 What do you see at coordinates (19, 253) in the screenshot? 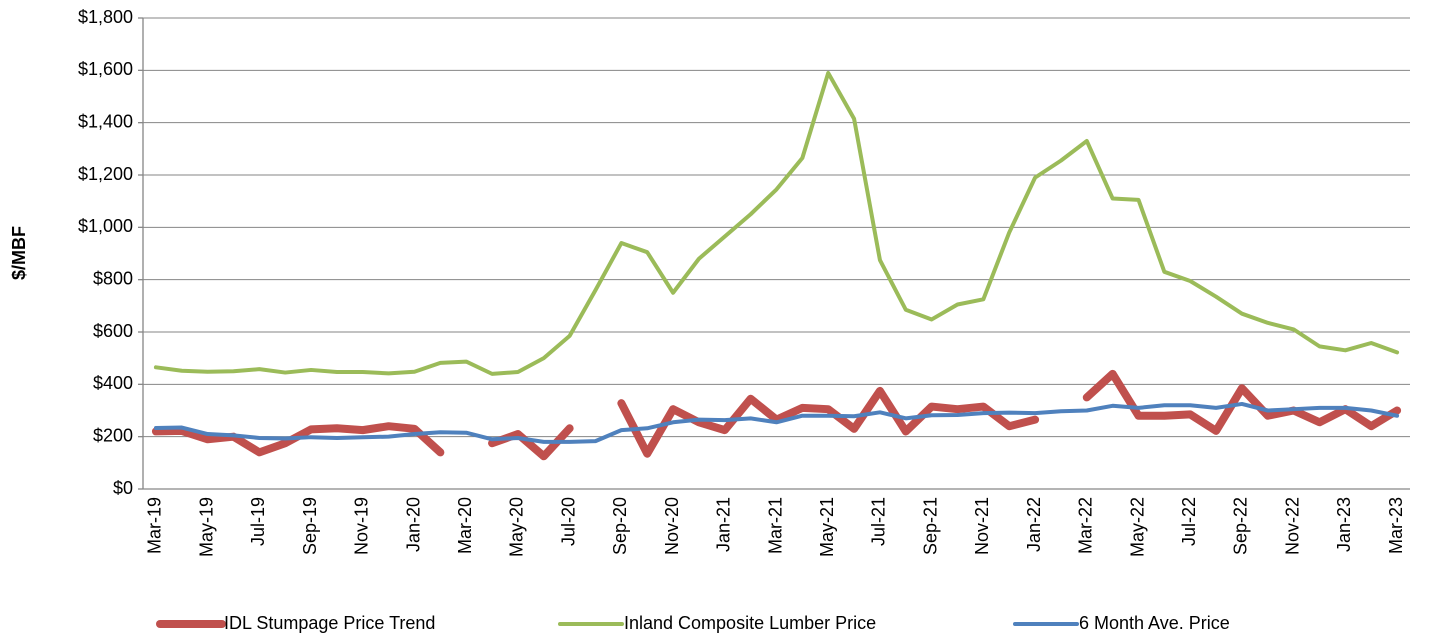
I see `y-axis-label: $/MBF` at bounding box center [19, 253].